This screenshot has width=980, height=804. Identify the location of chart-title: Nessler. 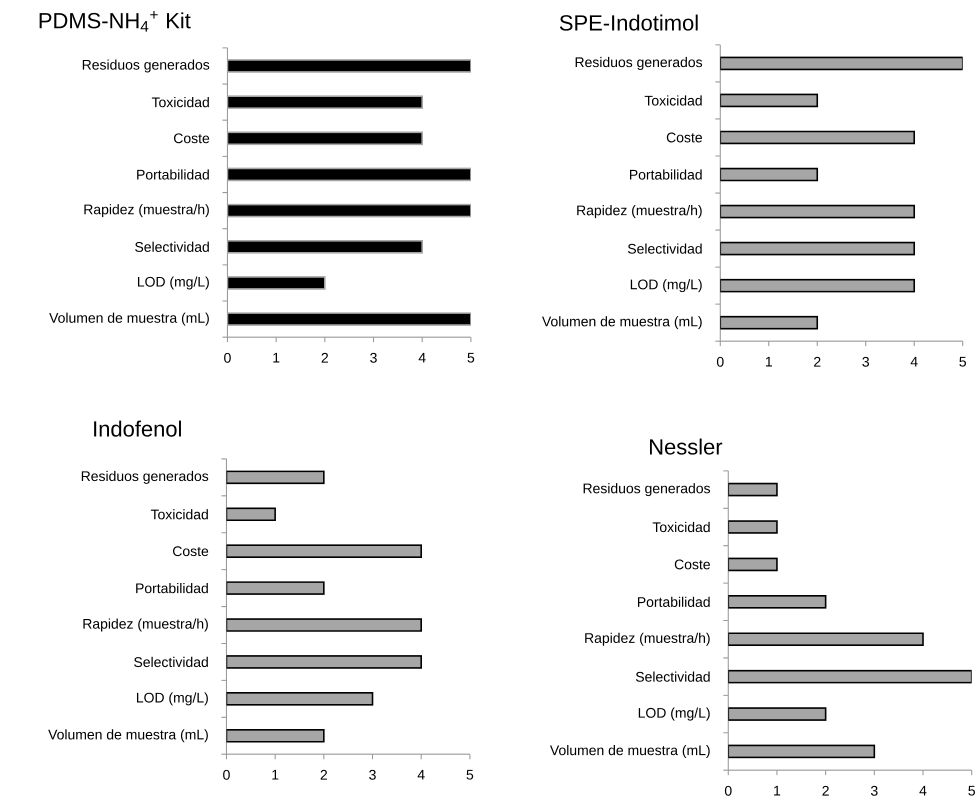
(686, 446).